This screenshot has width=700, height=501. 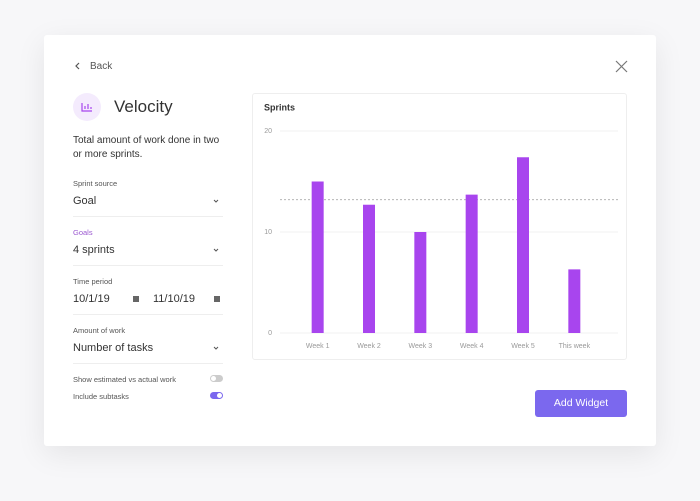 What do you see at coordinates (113, 348) in the screenshot?
I see `field-value: Number of tasks` at bounding box center [113, 348].